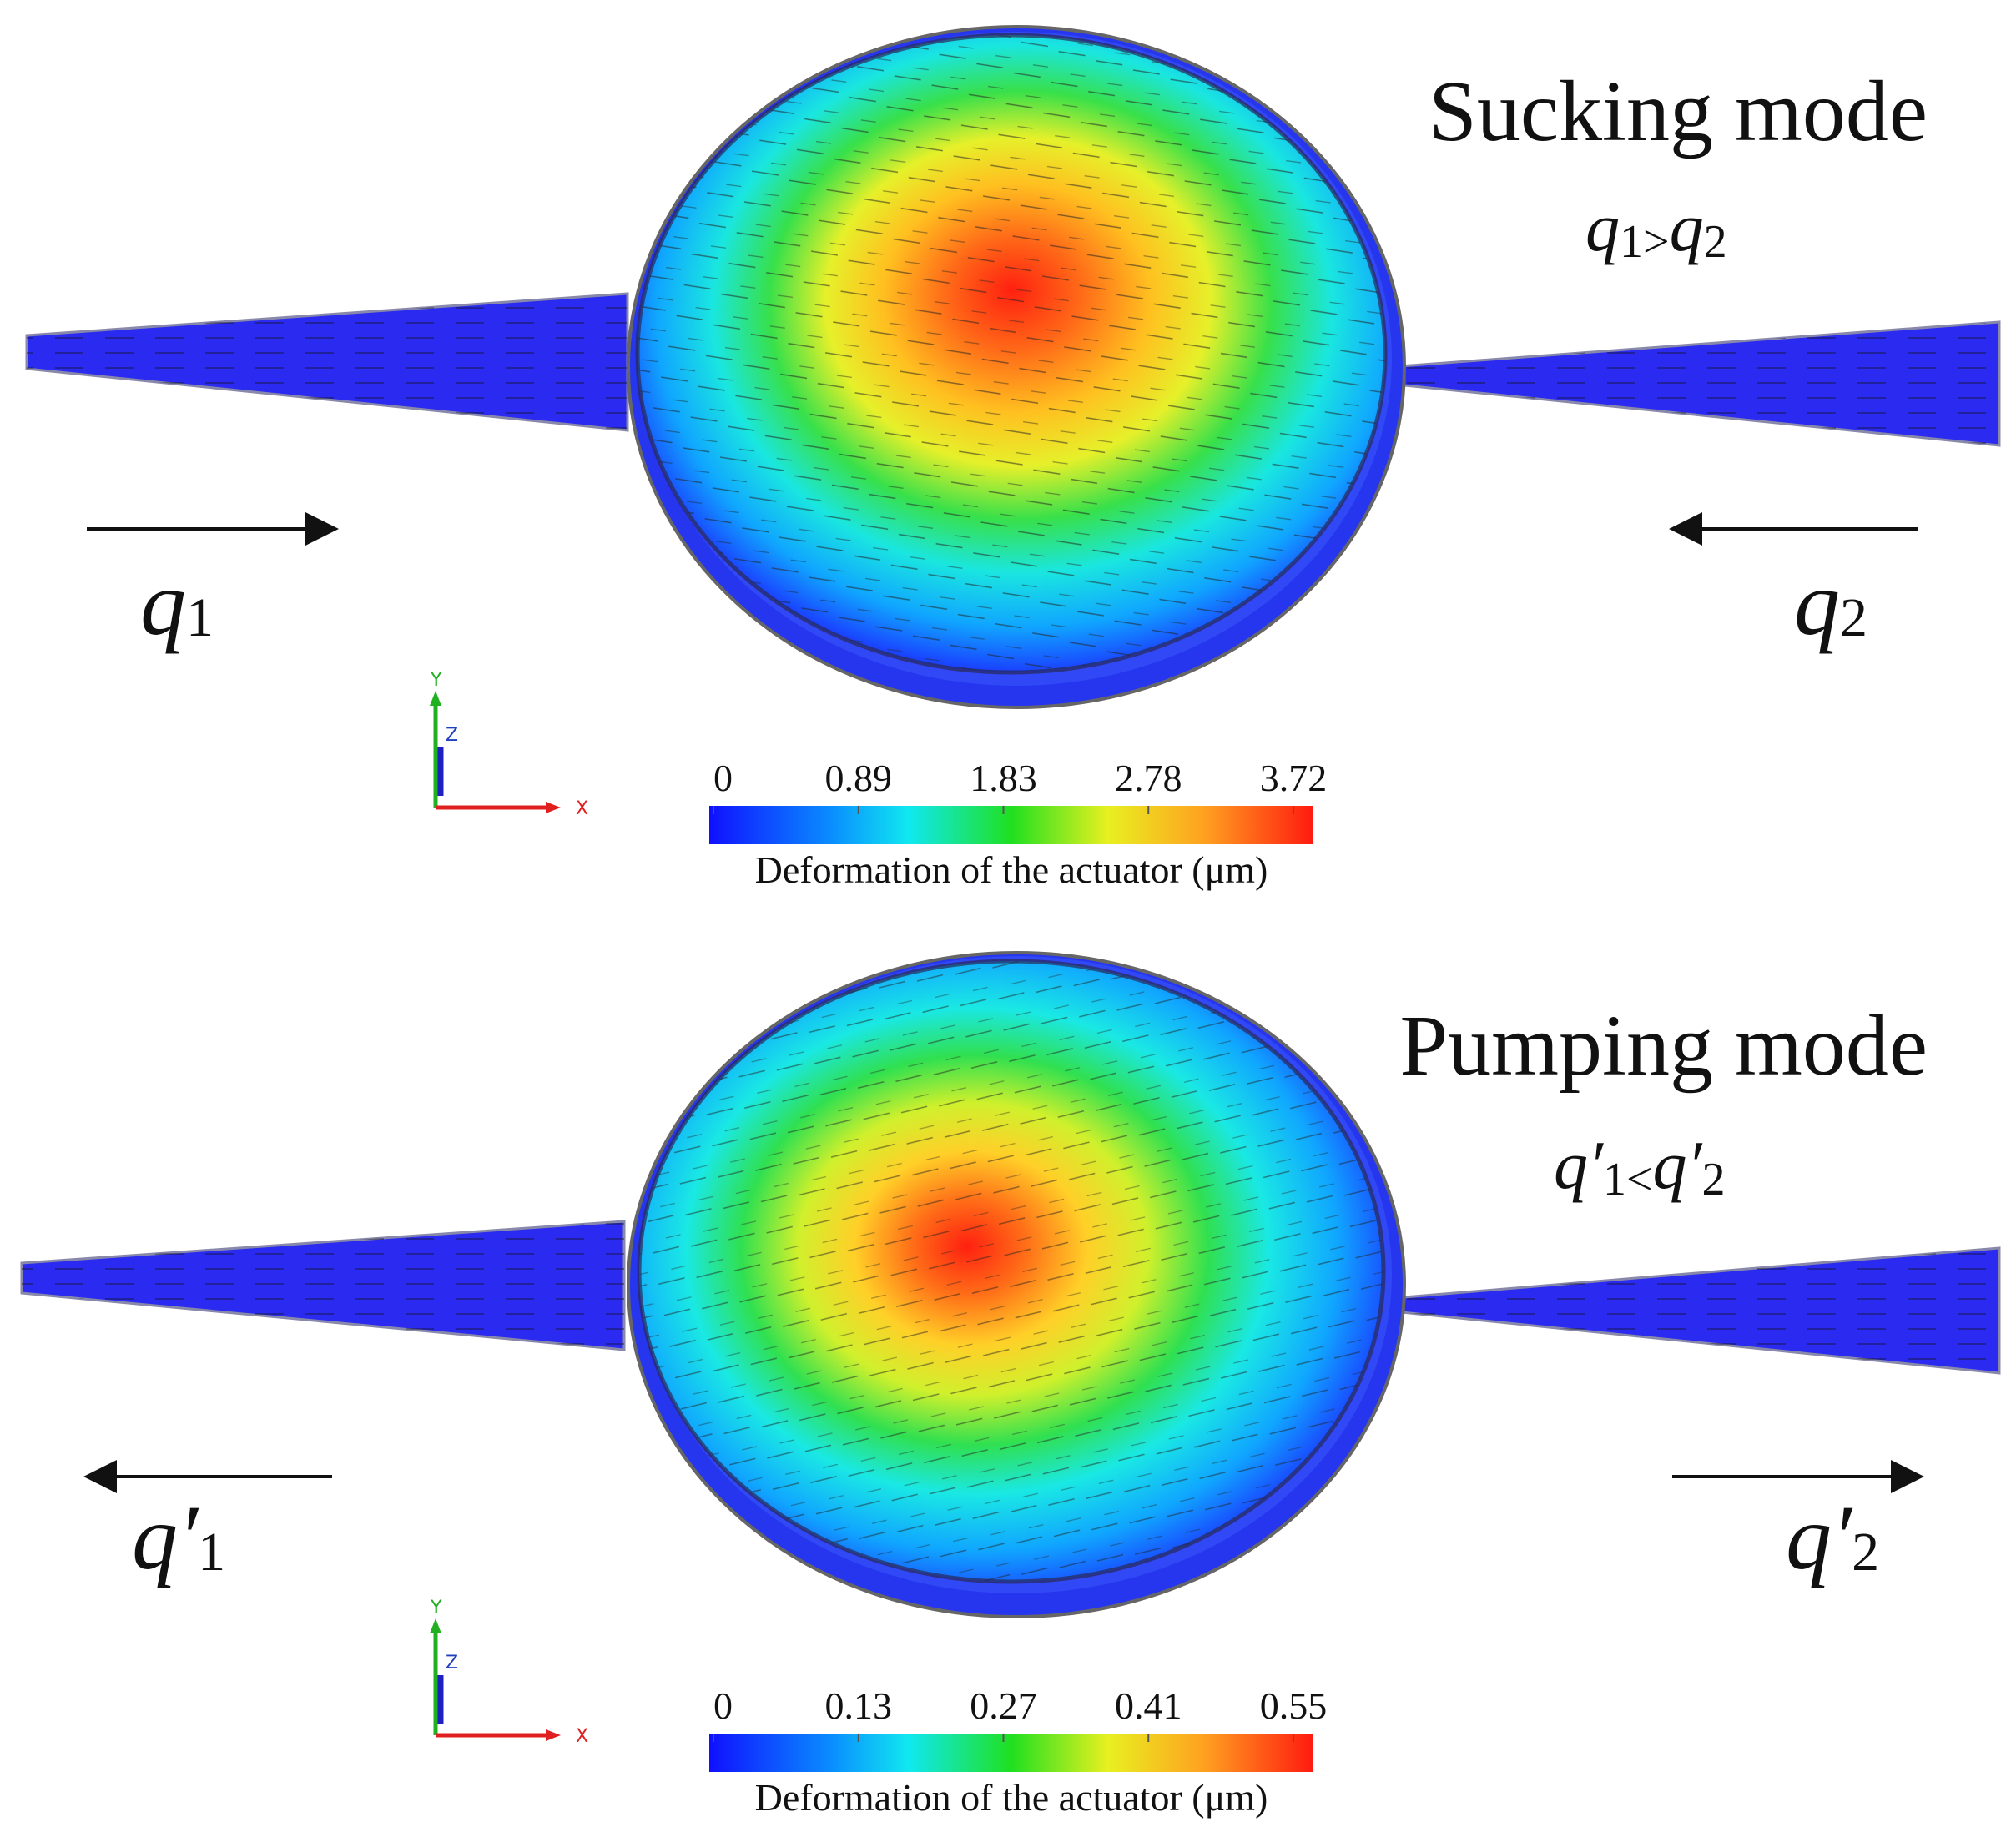 This screenshot has height=1842, width=2016. Describe the element at coordinates (1678, 111) in the screenshot. I see `mode-title: Sucking mode` at that location.